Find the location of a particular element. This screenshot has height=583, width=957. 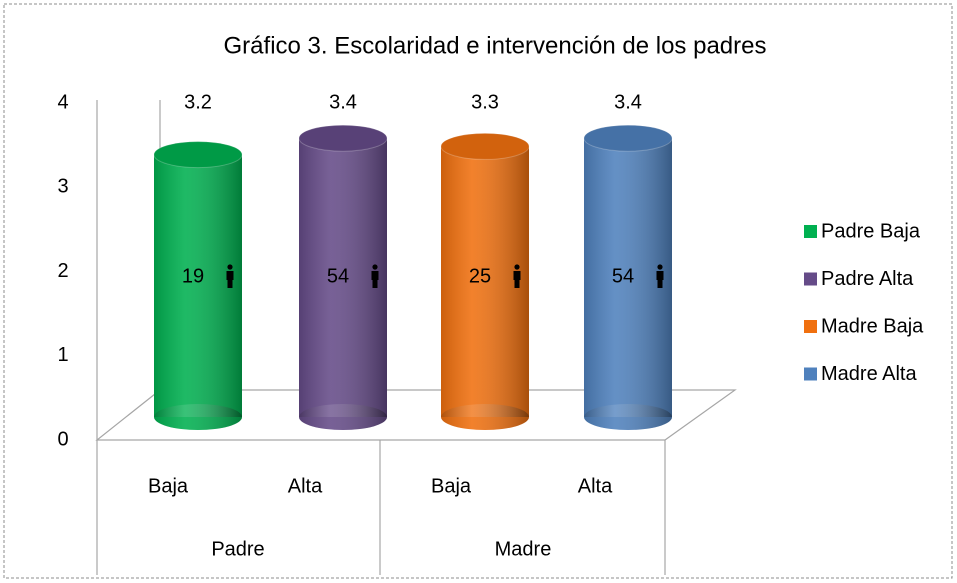

legend-label: Madre Alta is located at coordinates (869, 374).